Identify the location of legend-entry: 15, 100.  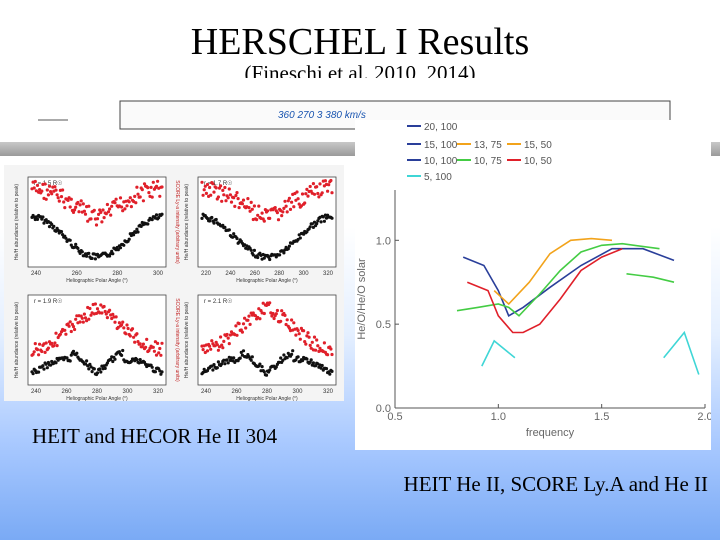
(441, 145).